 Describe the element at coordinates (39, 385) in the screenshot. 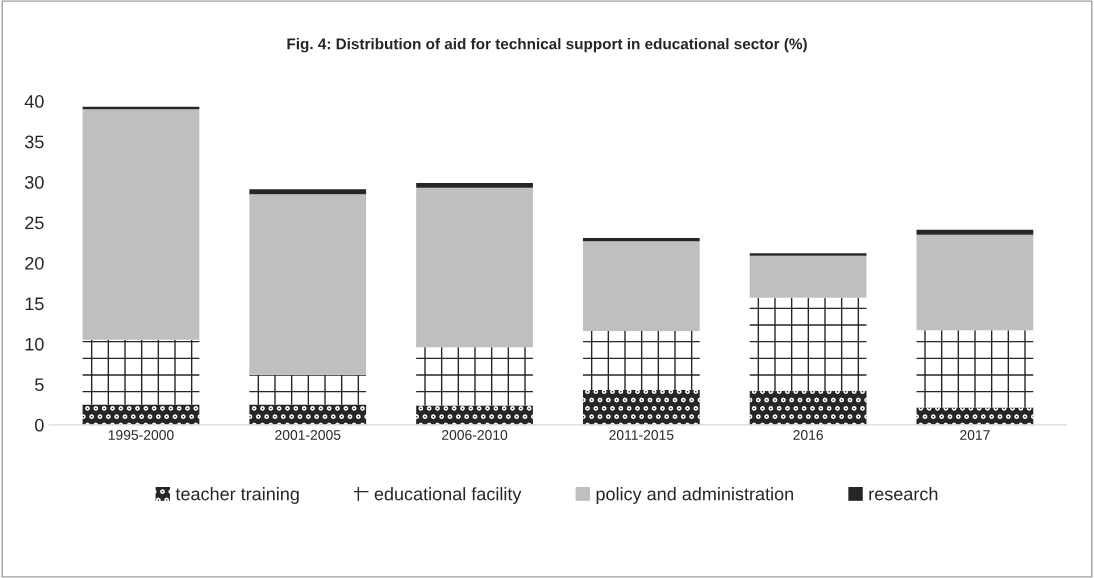

I see `y-tick-label: 5` at that location.